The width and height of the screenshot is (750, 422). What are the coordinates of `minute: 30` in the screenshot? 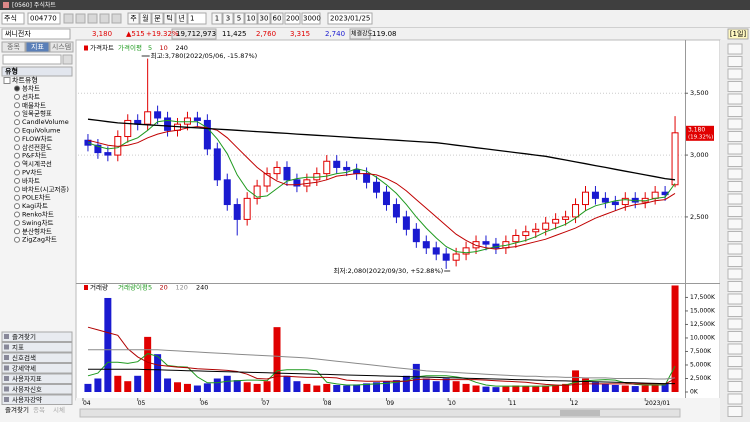 It's located at (264, 19).